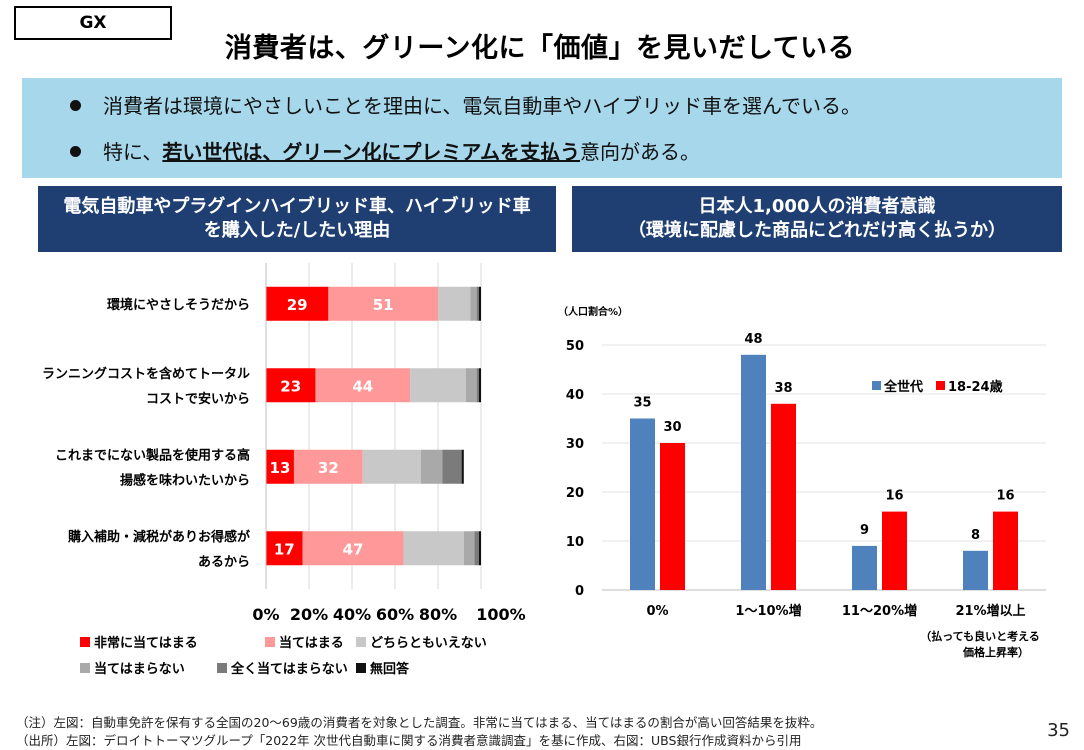 The height and width of the screenshot is (750, 1084). Describe the element at coordinates (152, 455) in the screenshot. I see `category-label: これまでにない製品を使用する高` at that location.